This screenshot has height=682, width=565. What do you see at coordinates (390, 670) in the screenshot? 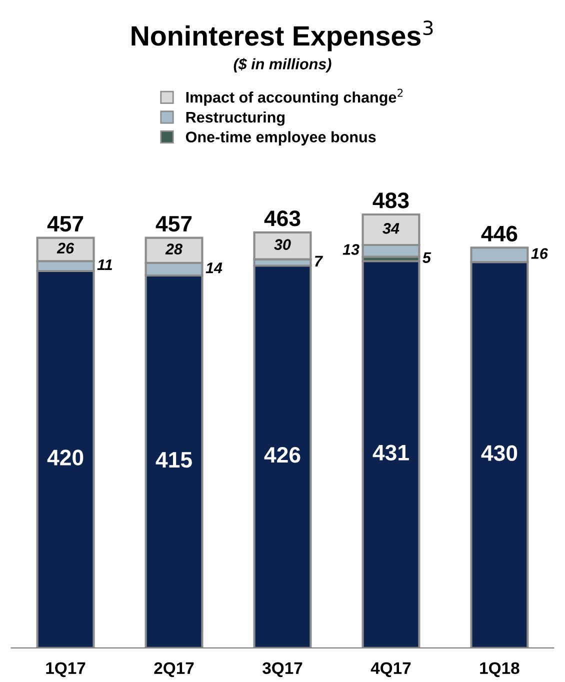
I see `x-tick-label: 4Q17` at bounding box center [390, 670].